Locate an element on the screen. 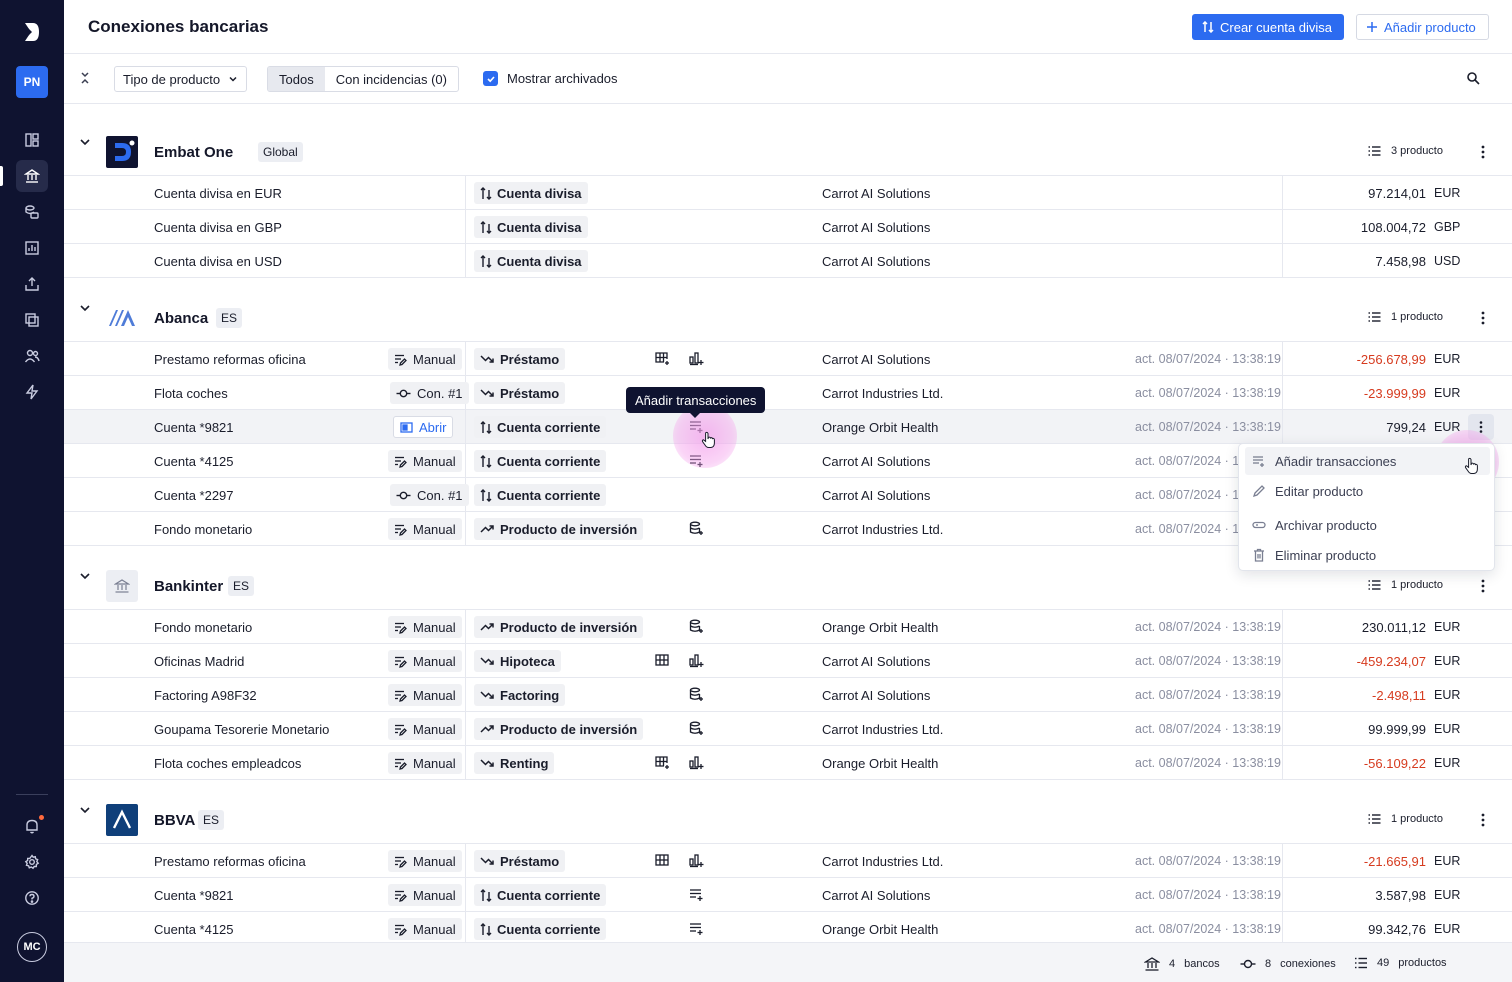  coins-icon is located at coordinates (32, 212).